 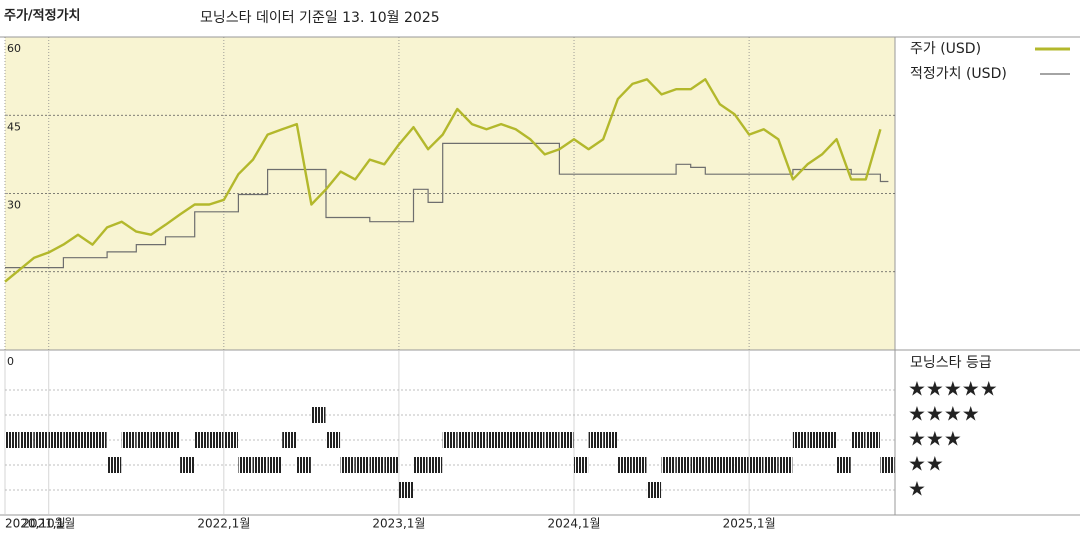 What do you see at coordinates (10, 361) in the screenshot?
I see `y-tick-label: 0` at bounding box center [10, 361].